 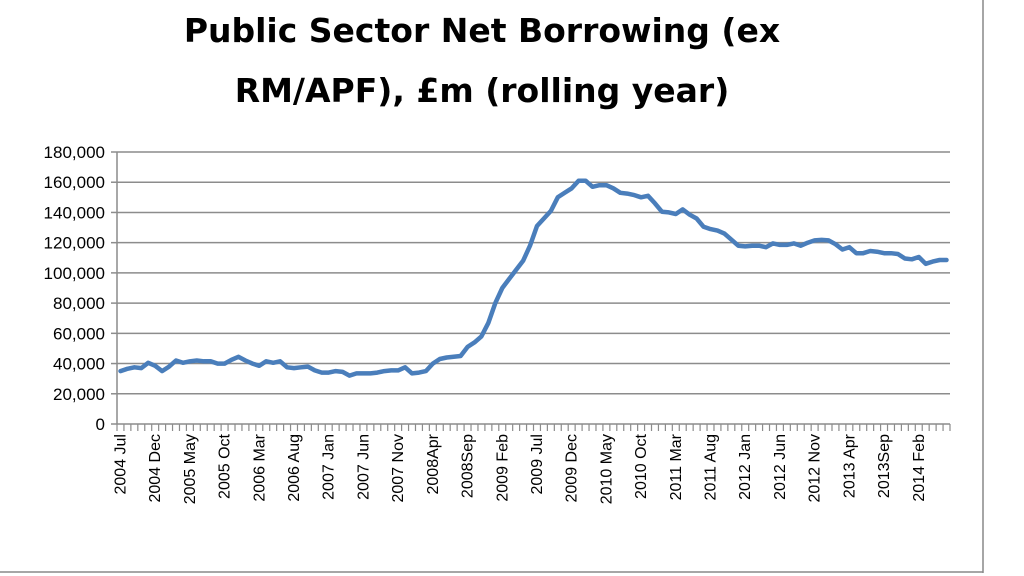 What do you see at coordinates (711, 467) in the screenshot?
I see `x-tick-label: 2011 Aug` at bounding box center [711, 467].